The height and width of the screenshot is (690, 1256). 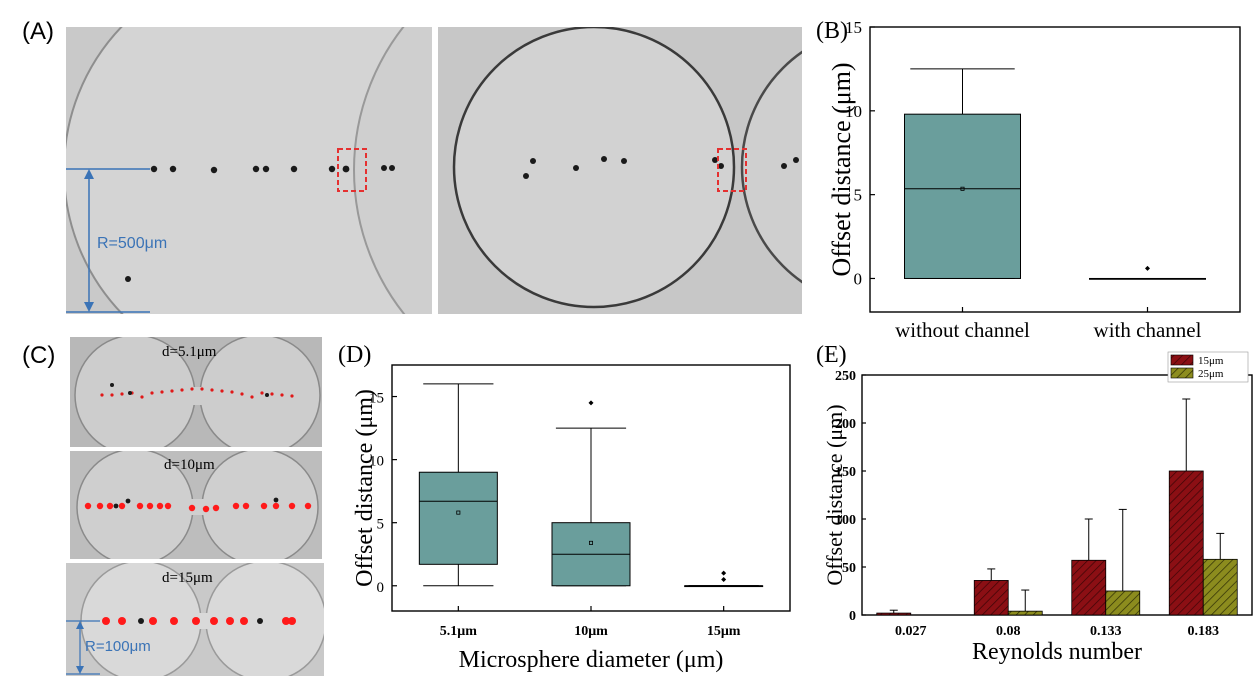 What do you see at coordinates (189, 465) in the screenshot?
I see `panel-c-row-2-label: d=10μm` at bounding box center [189, 465].